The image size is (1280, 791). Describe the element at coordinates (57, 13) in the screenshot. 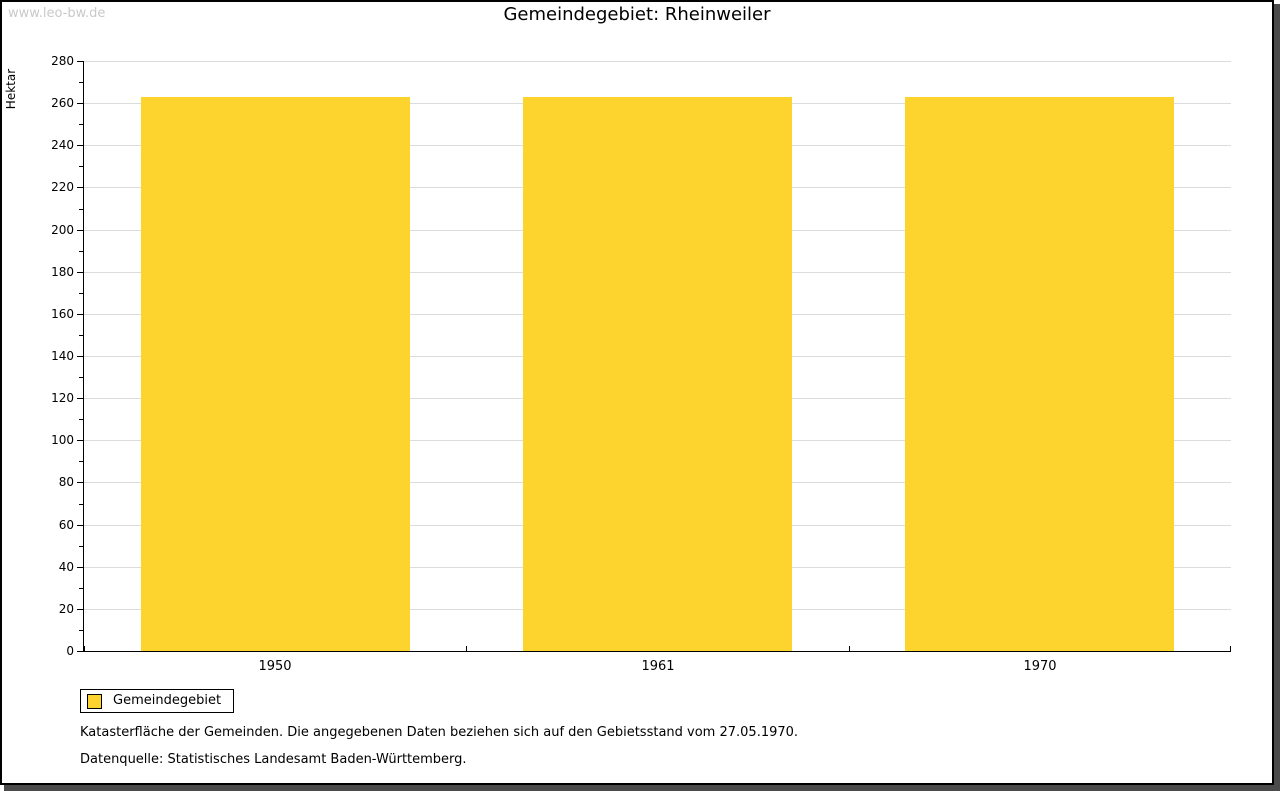

I see `watermark: www.leo-bw.de` at that location.